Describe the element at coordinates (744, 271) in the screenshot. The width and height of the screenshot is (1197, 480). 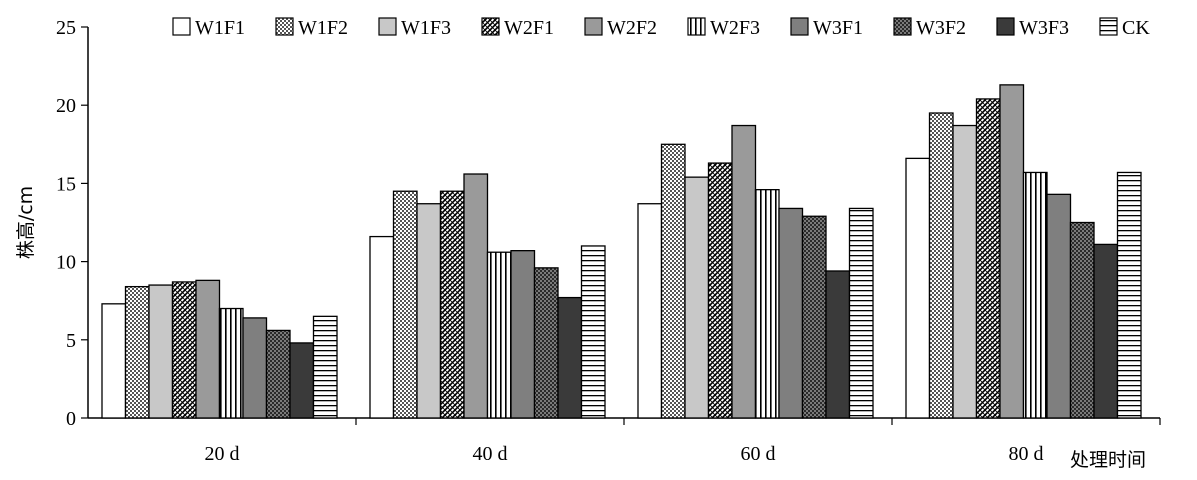
I see `bar-w2f2-60-d` at that location.